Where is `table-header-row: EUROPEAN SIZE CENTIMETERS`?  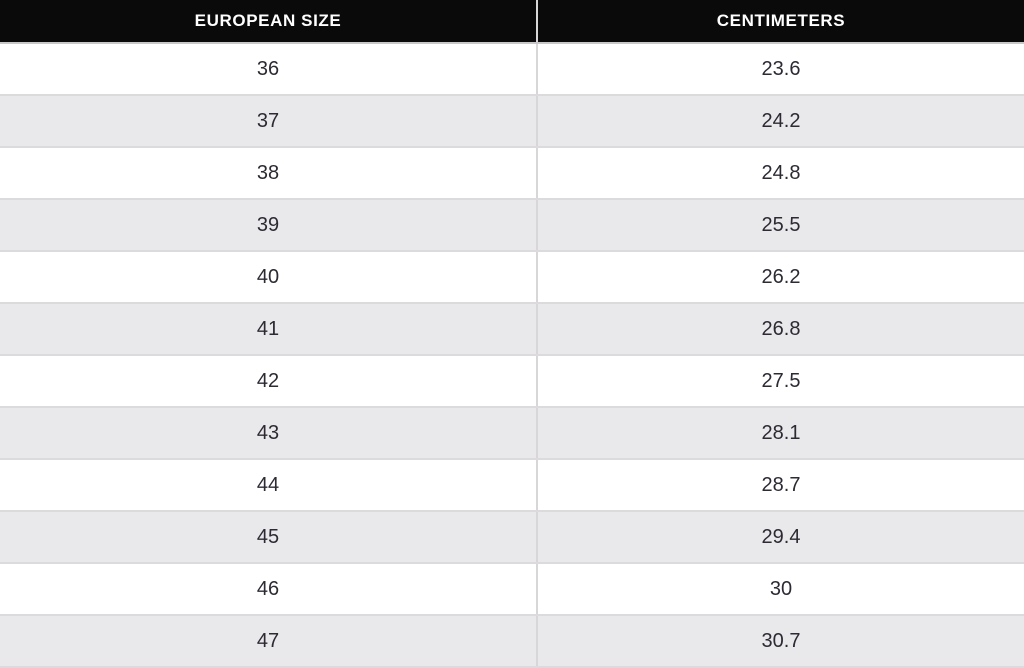
table-header-row: EUROPEAN SIZE CENTIMETERS is located at coordinates (512, 22).